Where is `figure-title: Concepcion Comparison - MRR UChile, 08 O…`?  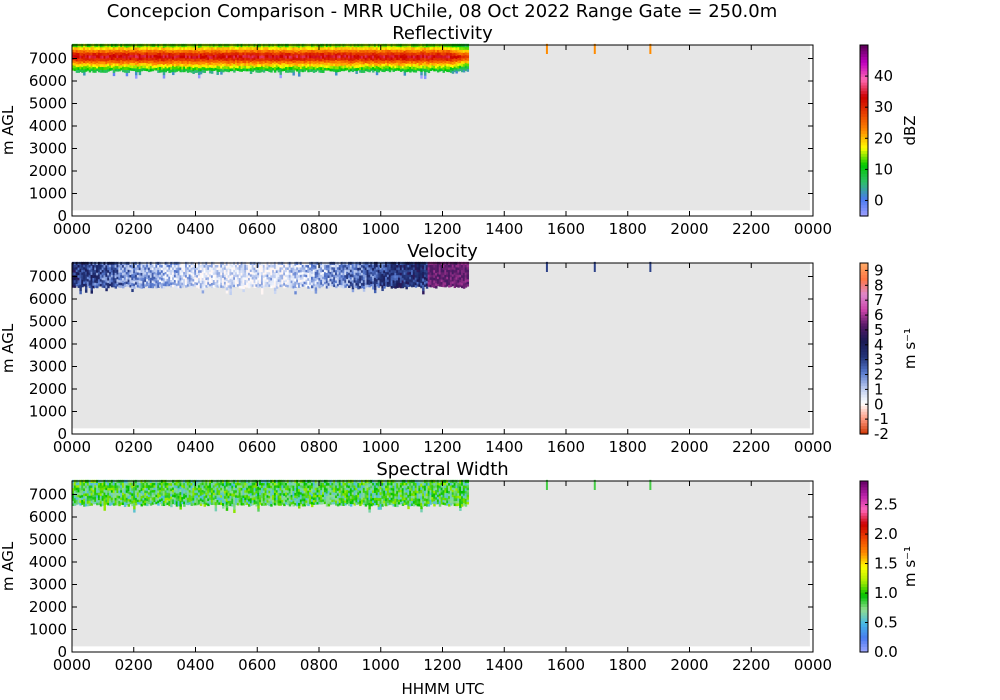 figure-title: Concepcion Comparison - MRR UChile, 08 O… is located at coordinates (442, 11).